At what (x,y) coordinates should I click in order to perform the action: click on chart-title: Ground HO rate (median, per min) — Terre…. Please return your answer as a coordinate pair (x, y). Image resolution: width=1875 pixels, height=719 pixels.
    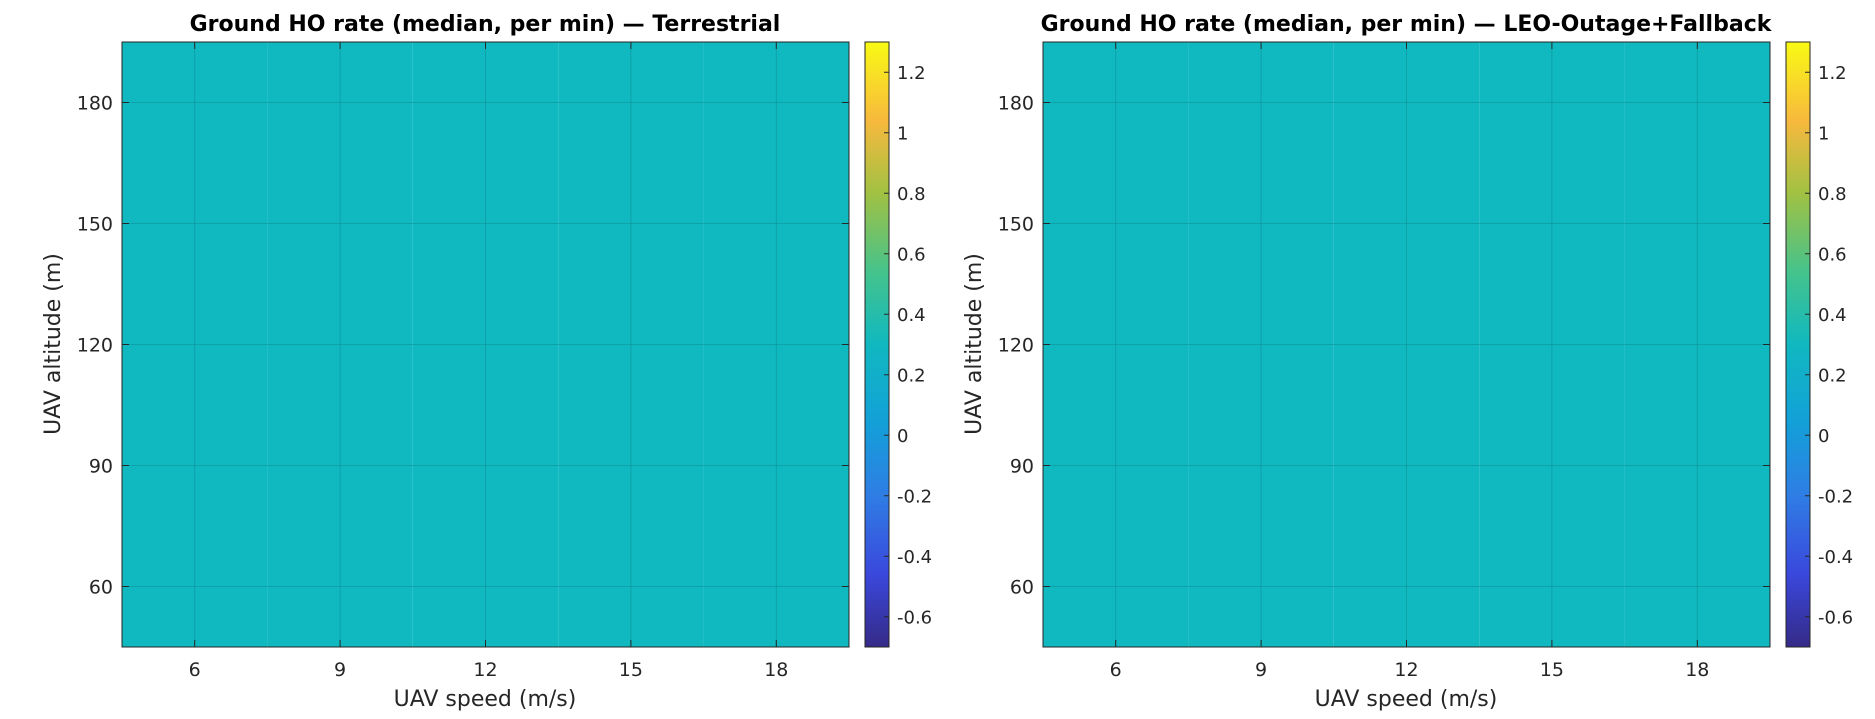
    Looking at the image, I should click on (485, 24).